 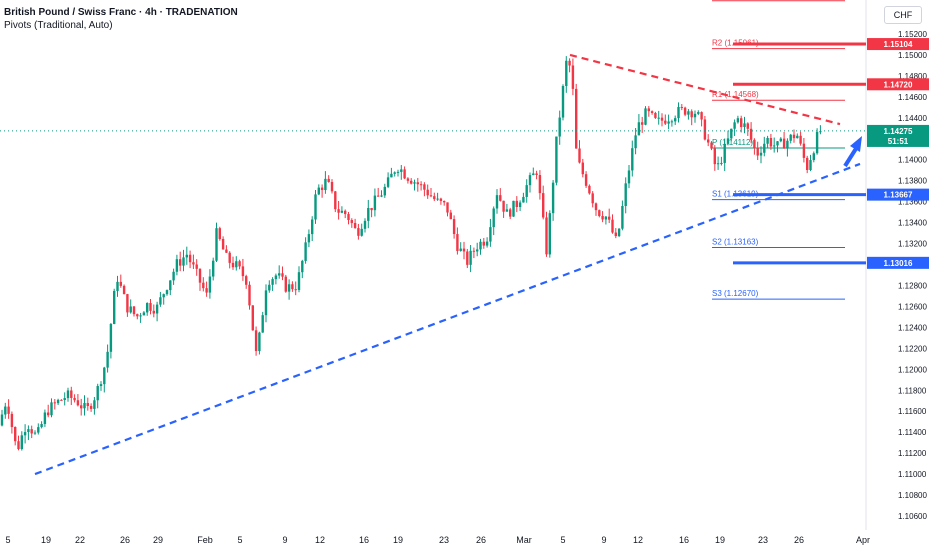 What do you see at coordinates (732, 142) in the screenshot?
I see `pivot-label: P (1.14112)` at bounding box center [732, 142].